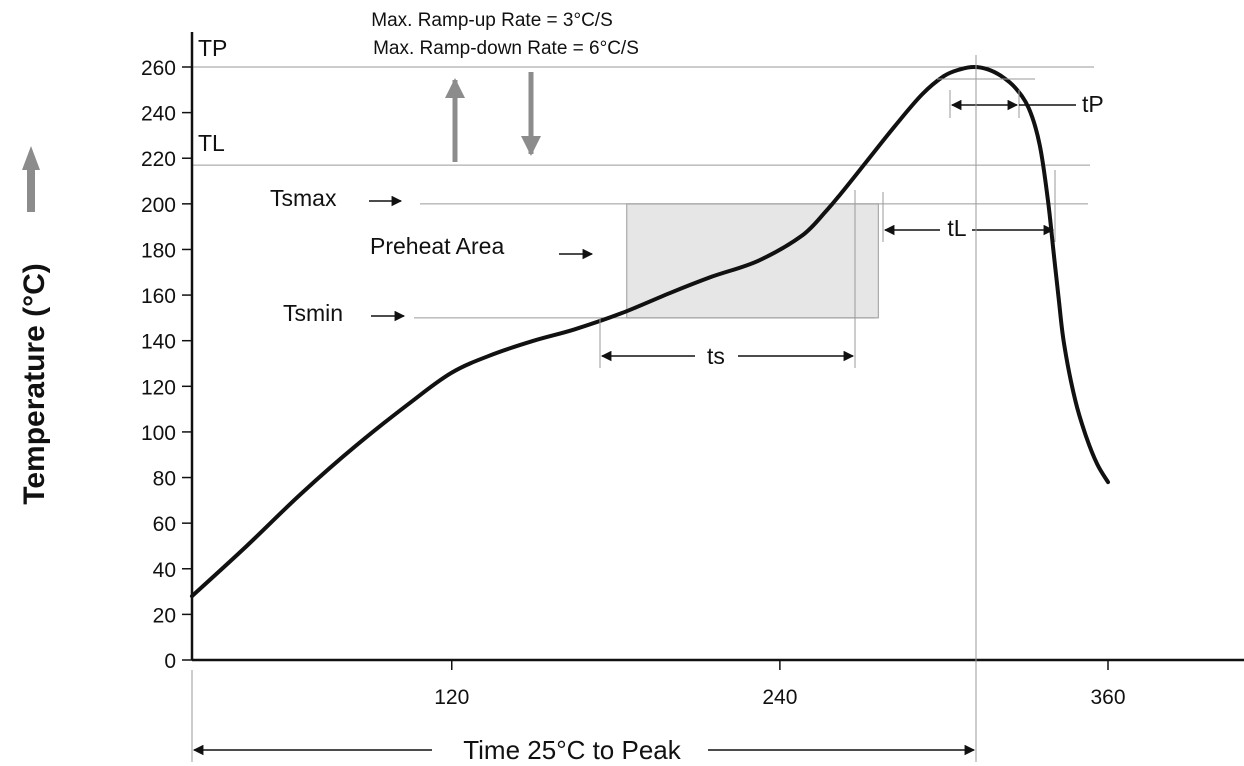 The image size is (1244, 766). I want to click on y-tick-label: 40, so click(164, 570).